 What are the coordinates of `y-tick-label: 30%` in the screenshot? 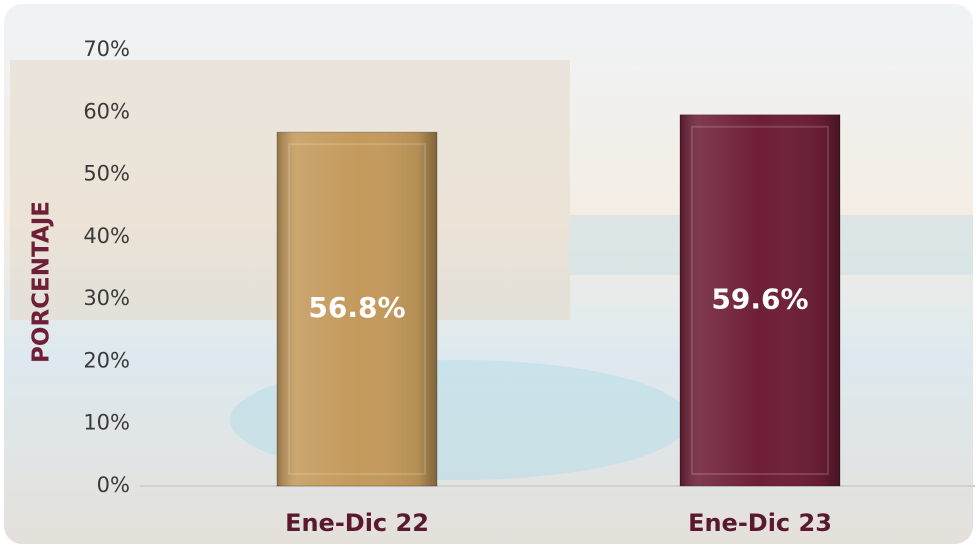 It's located at (106, 298).